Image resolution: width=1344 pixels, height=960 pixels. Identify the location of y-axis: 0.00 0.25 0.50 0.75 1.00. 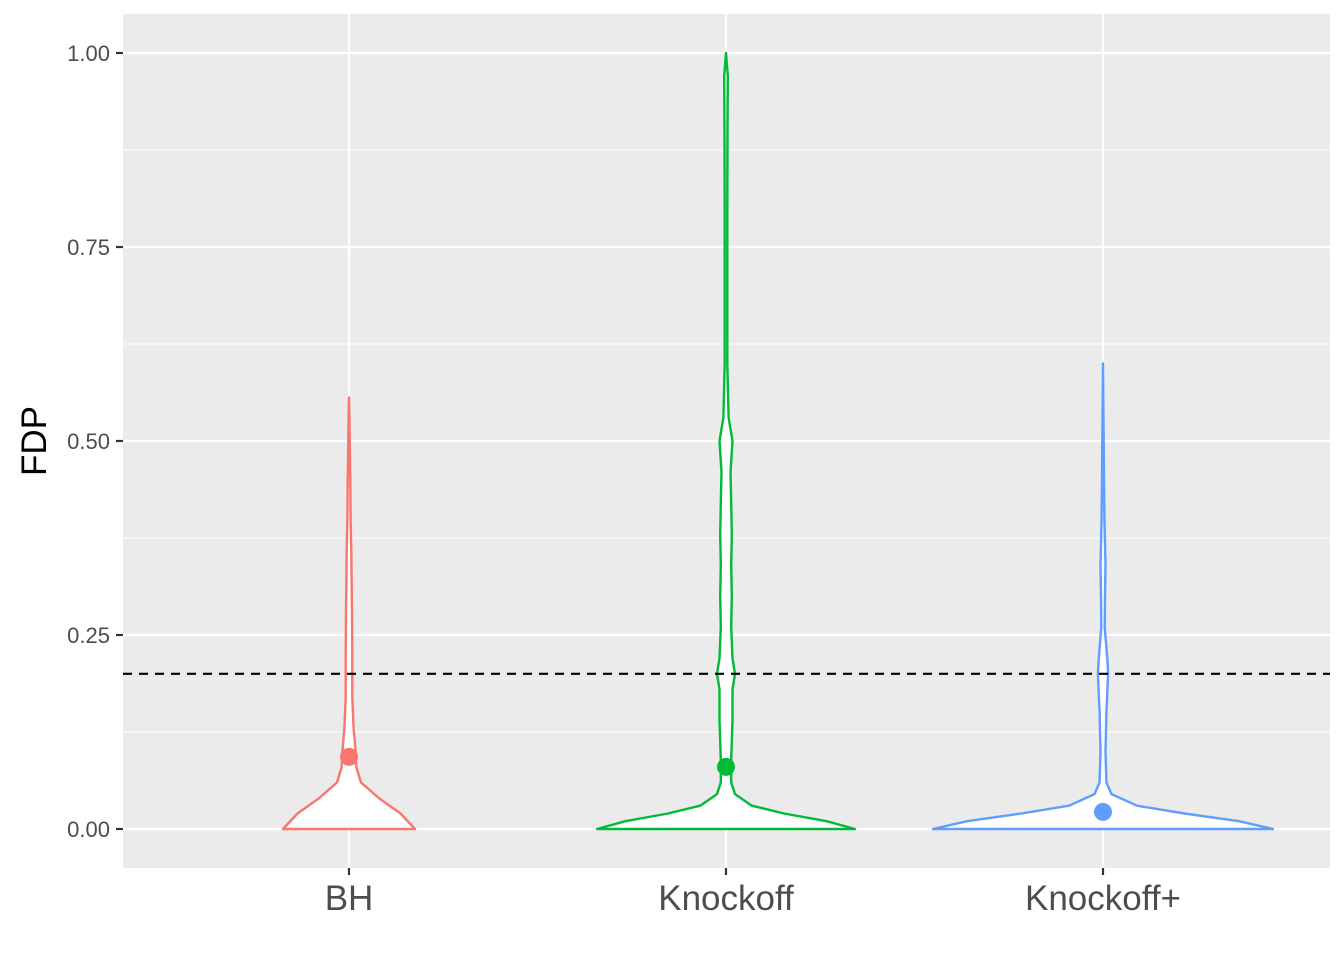
(95, 441).